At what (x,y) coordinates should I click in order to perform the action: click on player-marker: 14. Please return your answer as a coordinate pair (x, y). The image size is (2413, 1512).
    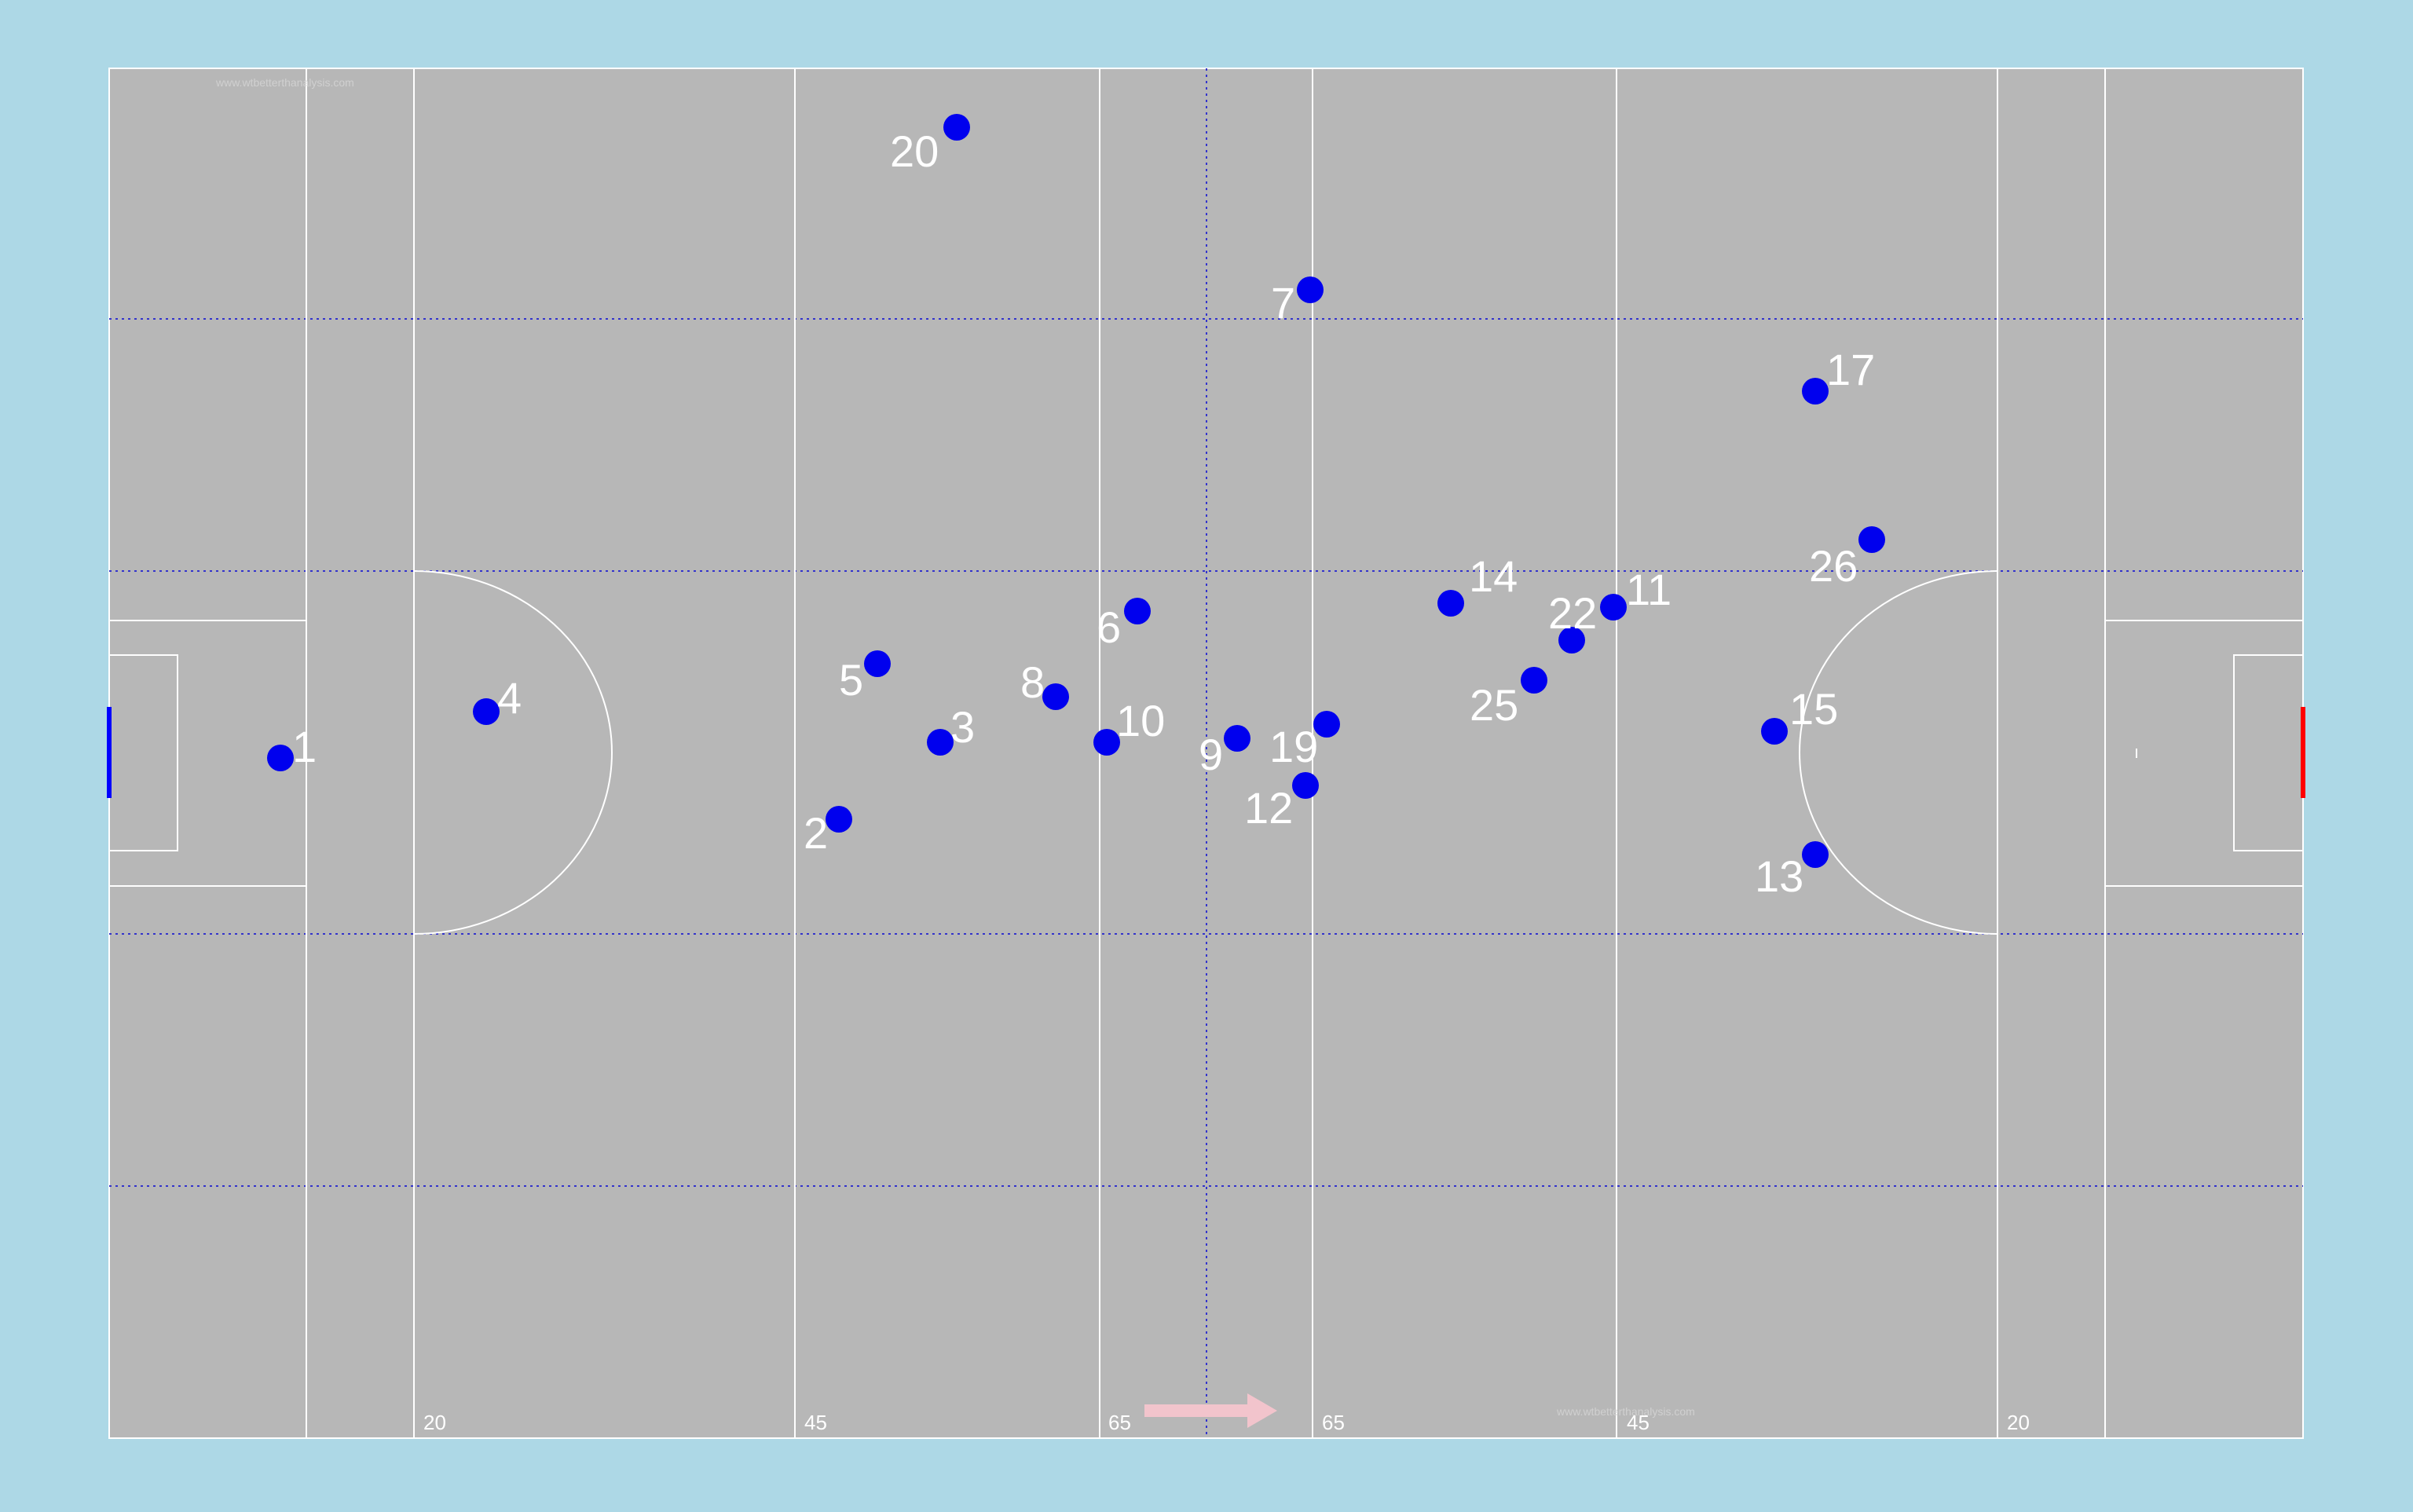
    Looking at the image, I should click on (1478, 584).